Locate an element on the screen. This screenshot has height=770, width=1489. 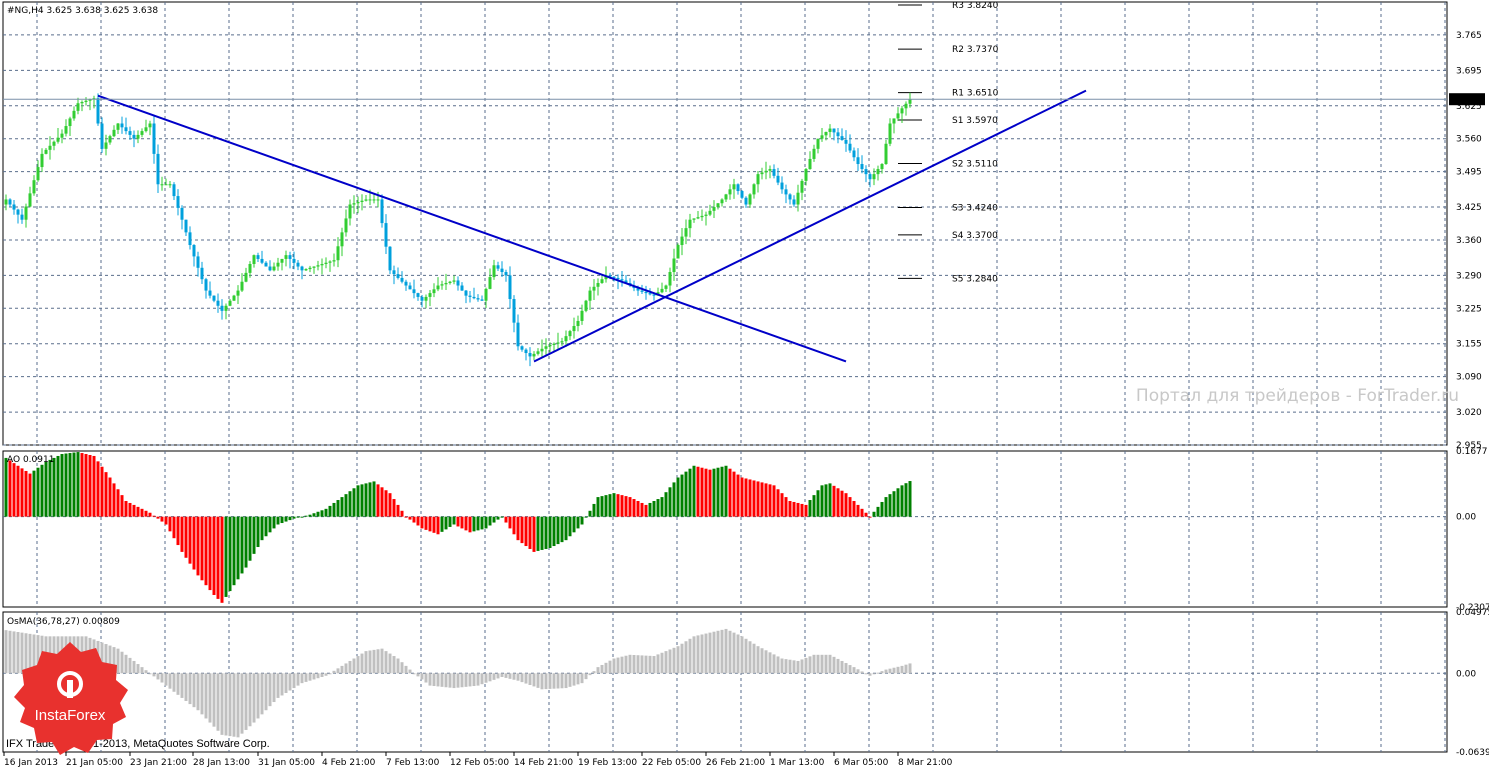
time-tick-label: 4 Feb 21:00 is located at coordinates (349, 763).